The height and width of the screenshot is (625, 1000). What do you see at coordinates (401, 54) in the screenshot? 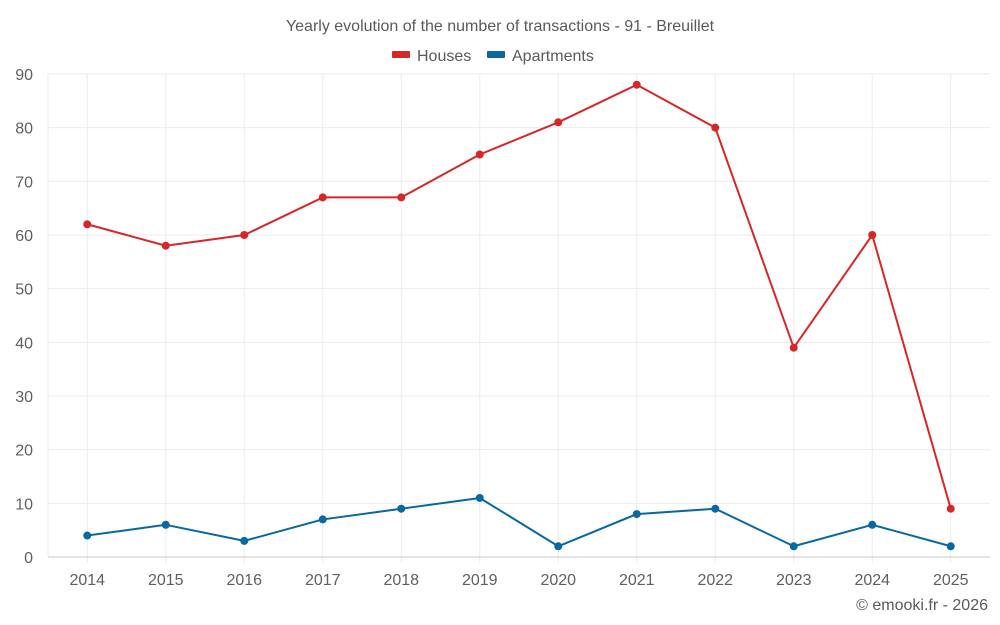
I see `legend-swatch-houses` at bounding box center [401, 54].